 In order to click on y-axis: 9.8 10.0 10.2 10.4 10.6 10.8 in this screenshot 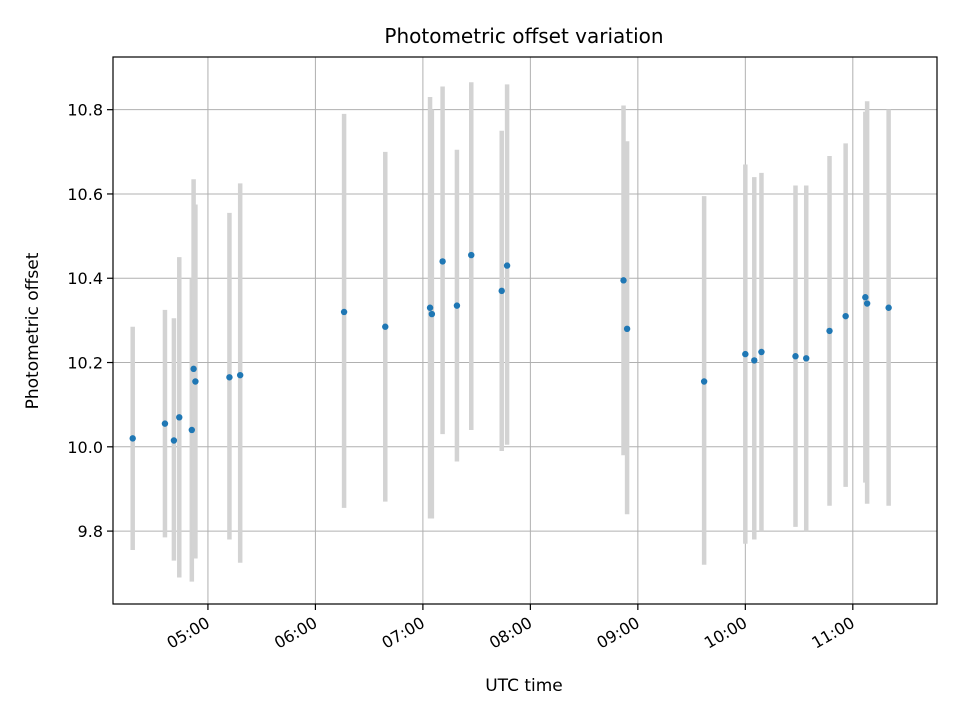, I will do `click(90, 321)`.